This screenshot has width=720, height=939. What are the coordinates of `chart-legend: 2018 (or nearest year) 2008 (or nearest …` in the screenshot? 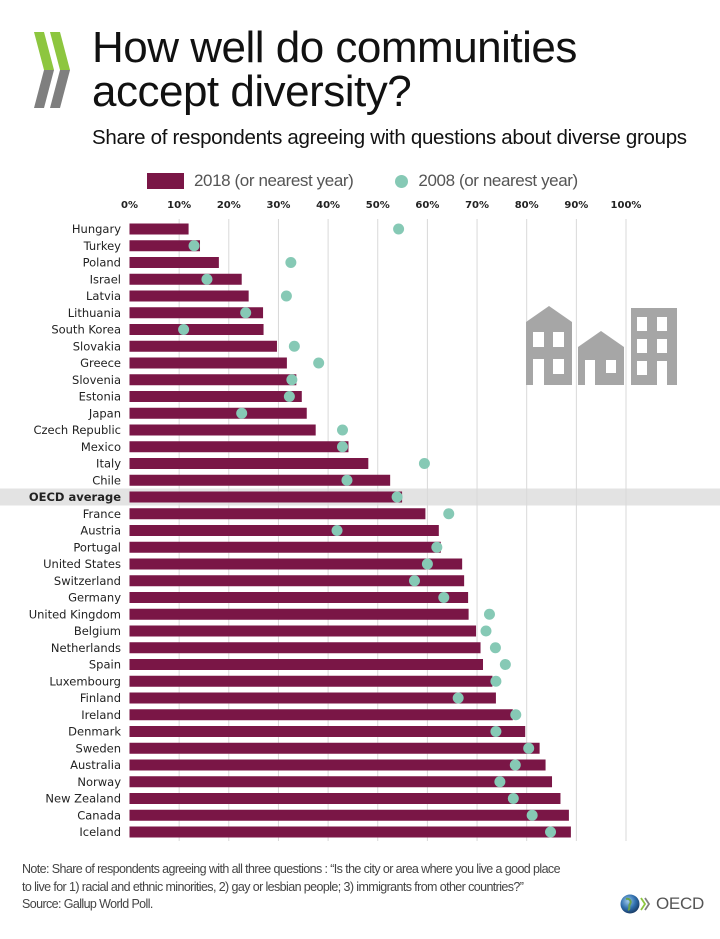 It's located at (362, 181).